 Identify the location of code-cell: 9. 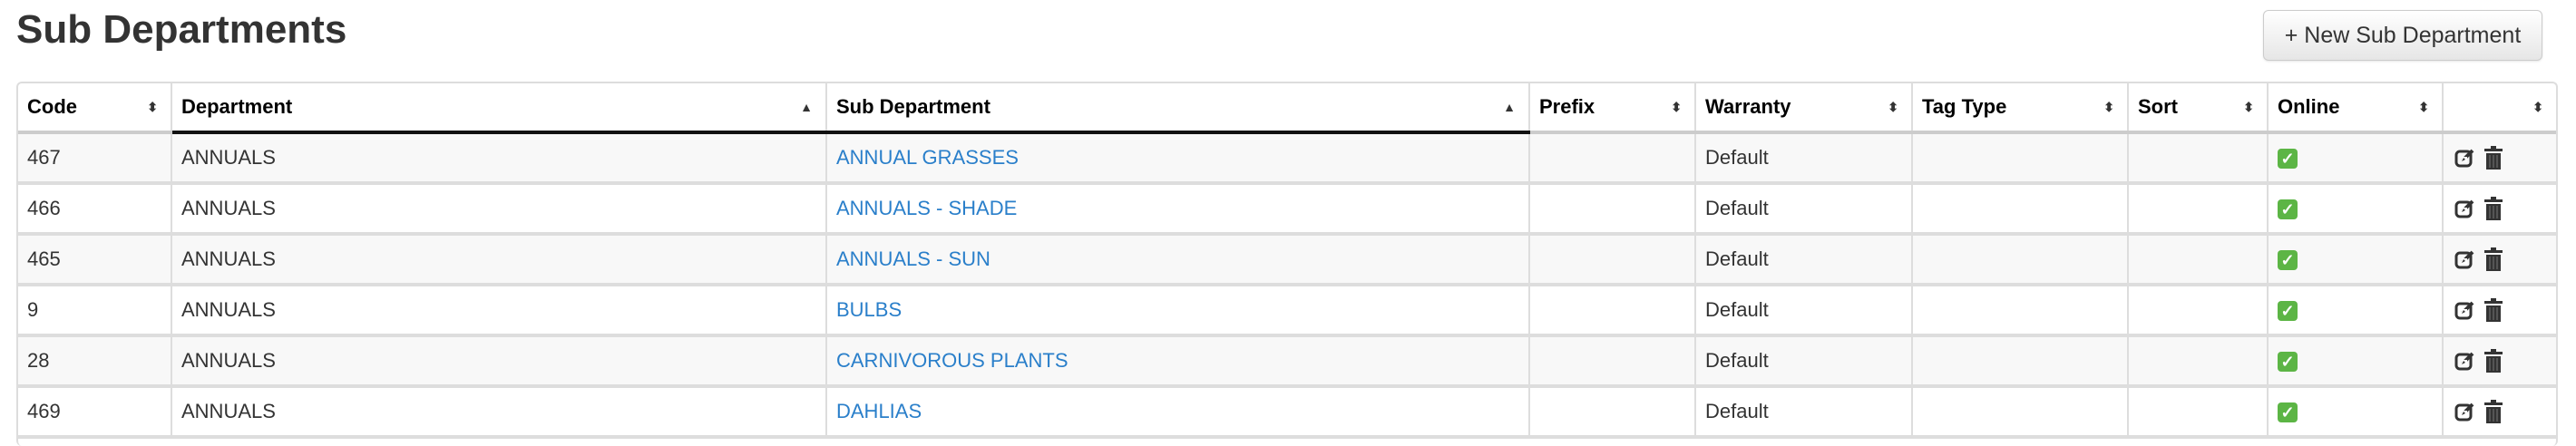
(94, 311).